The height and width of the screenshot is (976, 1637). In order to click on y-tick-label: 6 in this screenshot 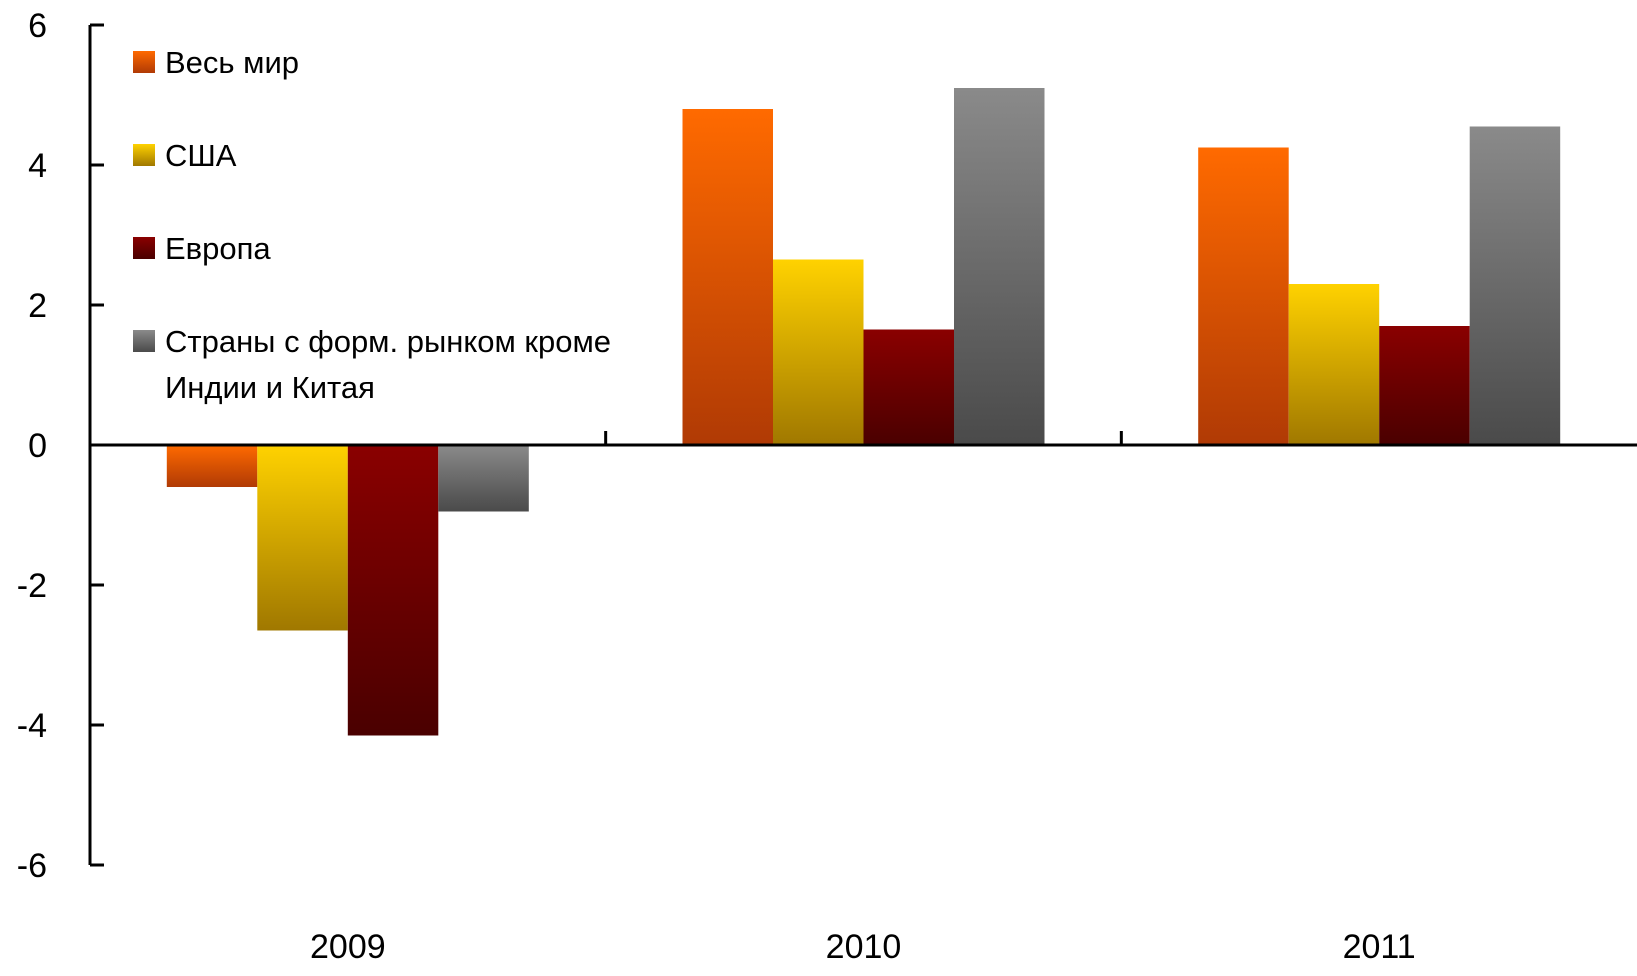, I will do `click(37, 26)`.